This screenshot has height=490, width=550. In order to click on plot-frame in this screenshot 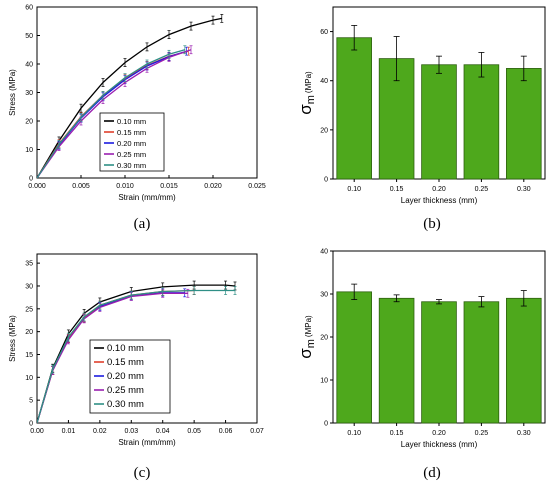, I will do `click(147, 338)`.